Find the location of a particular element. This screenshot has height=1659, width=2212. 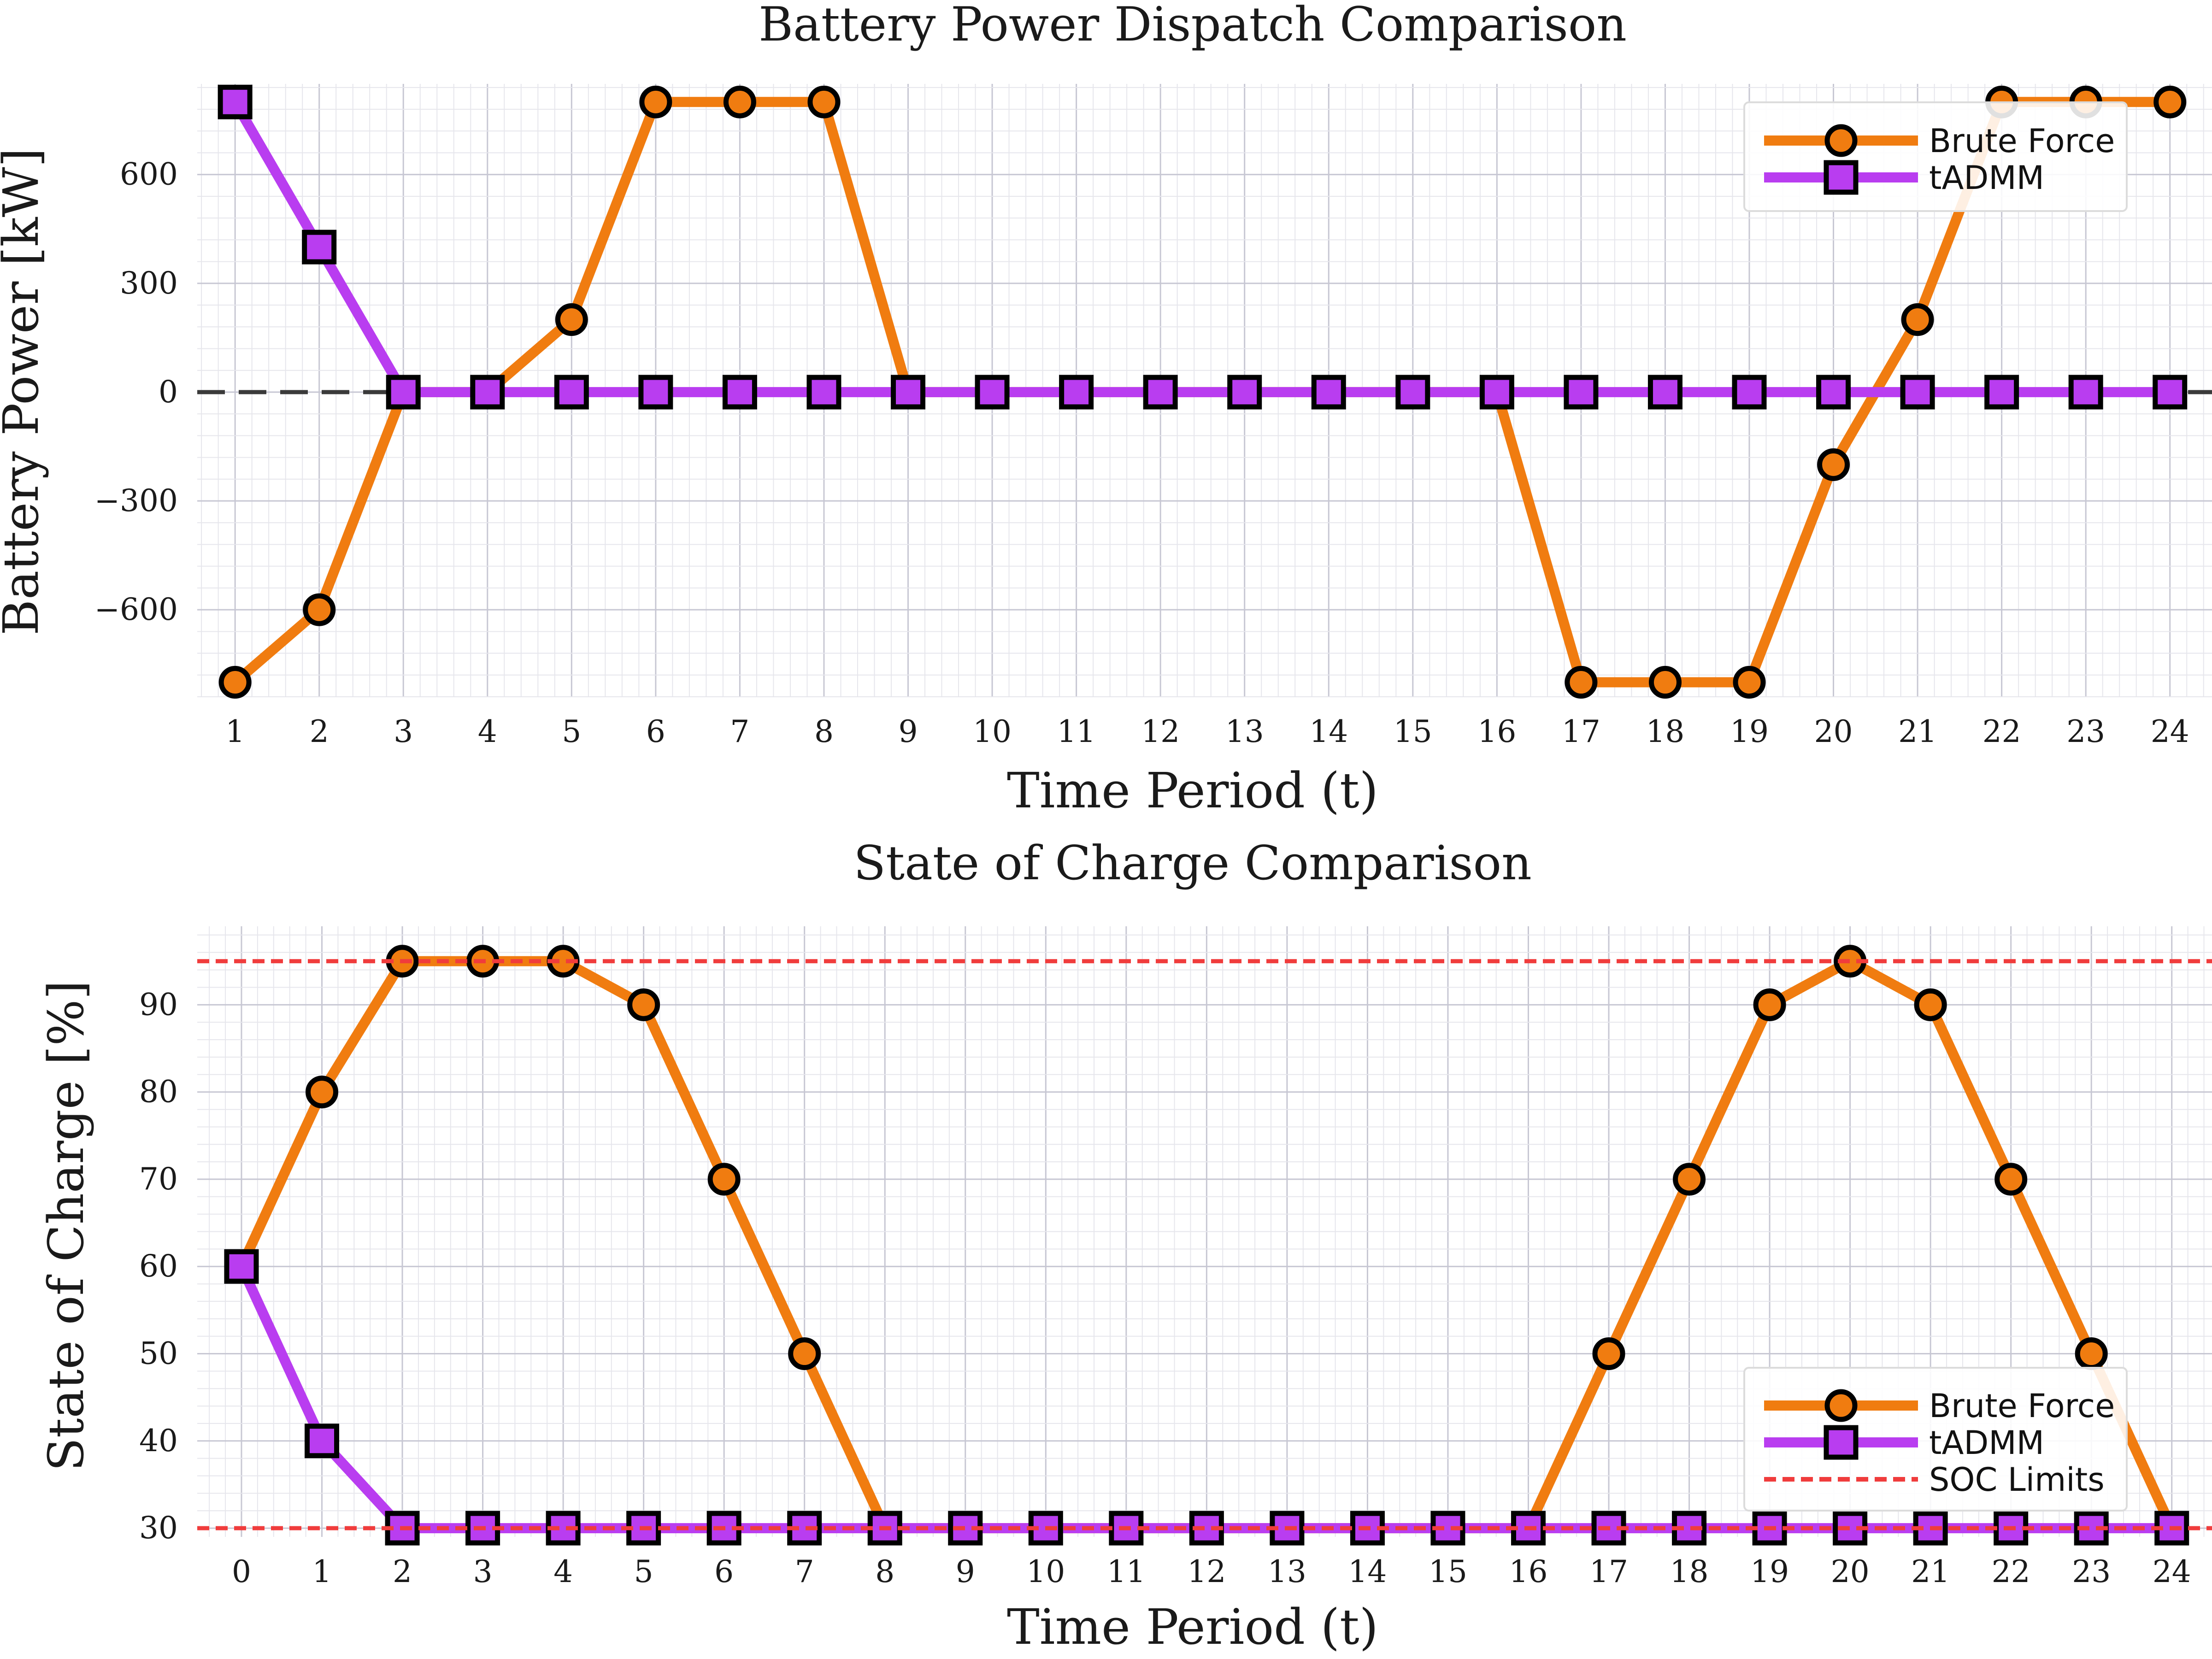

power-x-tick-label: 15 is located at coordinates (1413, 731).